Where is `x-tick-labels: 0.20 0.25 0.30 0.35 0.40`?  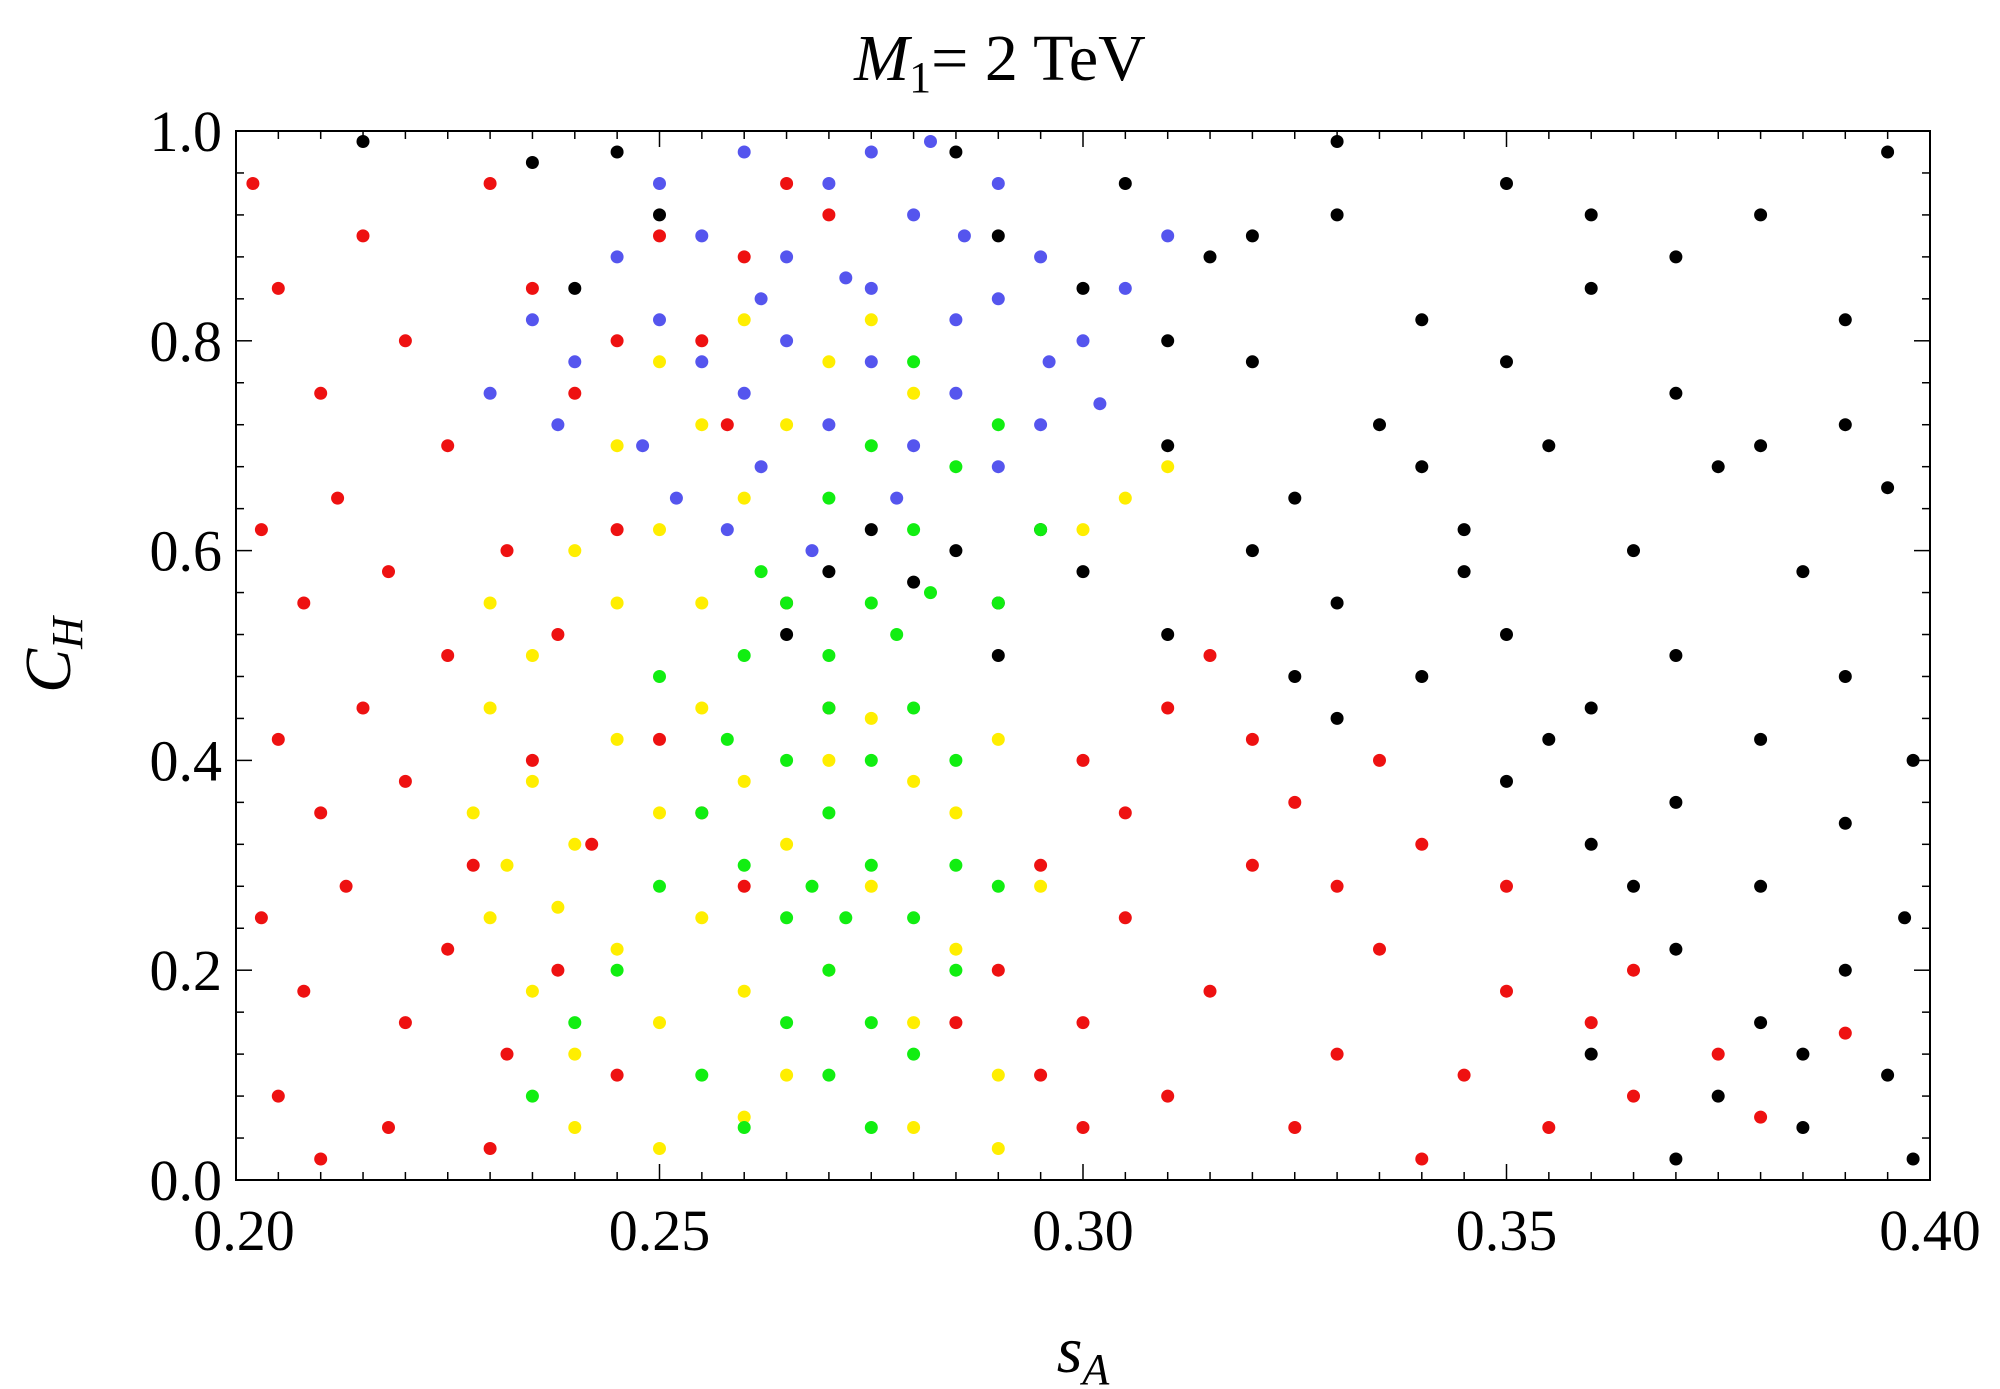
x-tick-labels: 0.20 0.25 0.30 0.35 0.40 is located at coordinates (1087, 1230).